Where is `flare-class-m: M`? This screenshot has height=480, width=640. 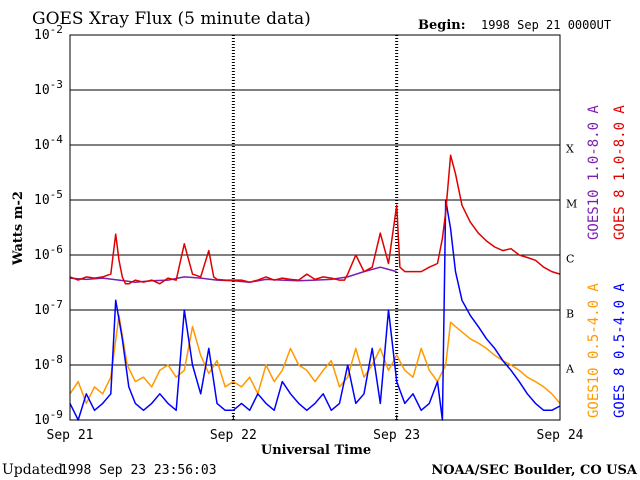 flare-class-m: M is located at coordinates (571, 204).